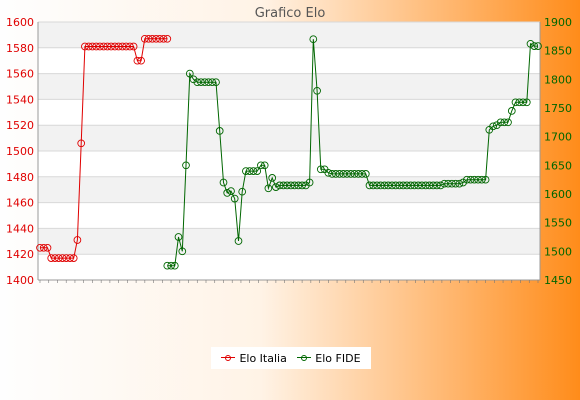  Describe the element at coordinates (20, 254) in the screenshot. I see `left-tick-label: 1420` at that location.